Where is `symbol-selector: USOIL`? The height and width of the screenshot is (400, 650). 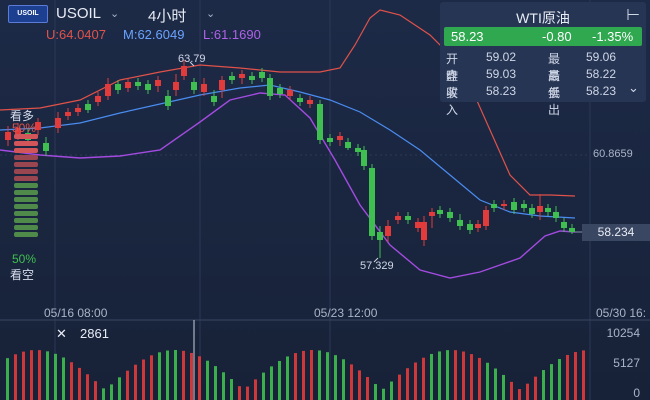
symbol-selector: USOIL is located at coordinates (79, 13).